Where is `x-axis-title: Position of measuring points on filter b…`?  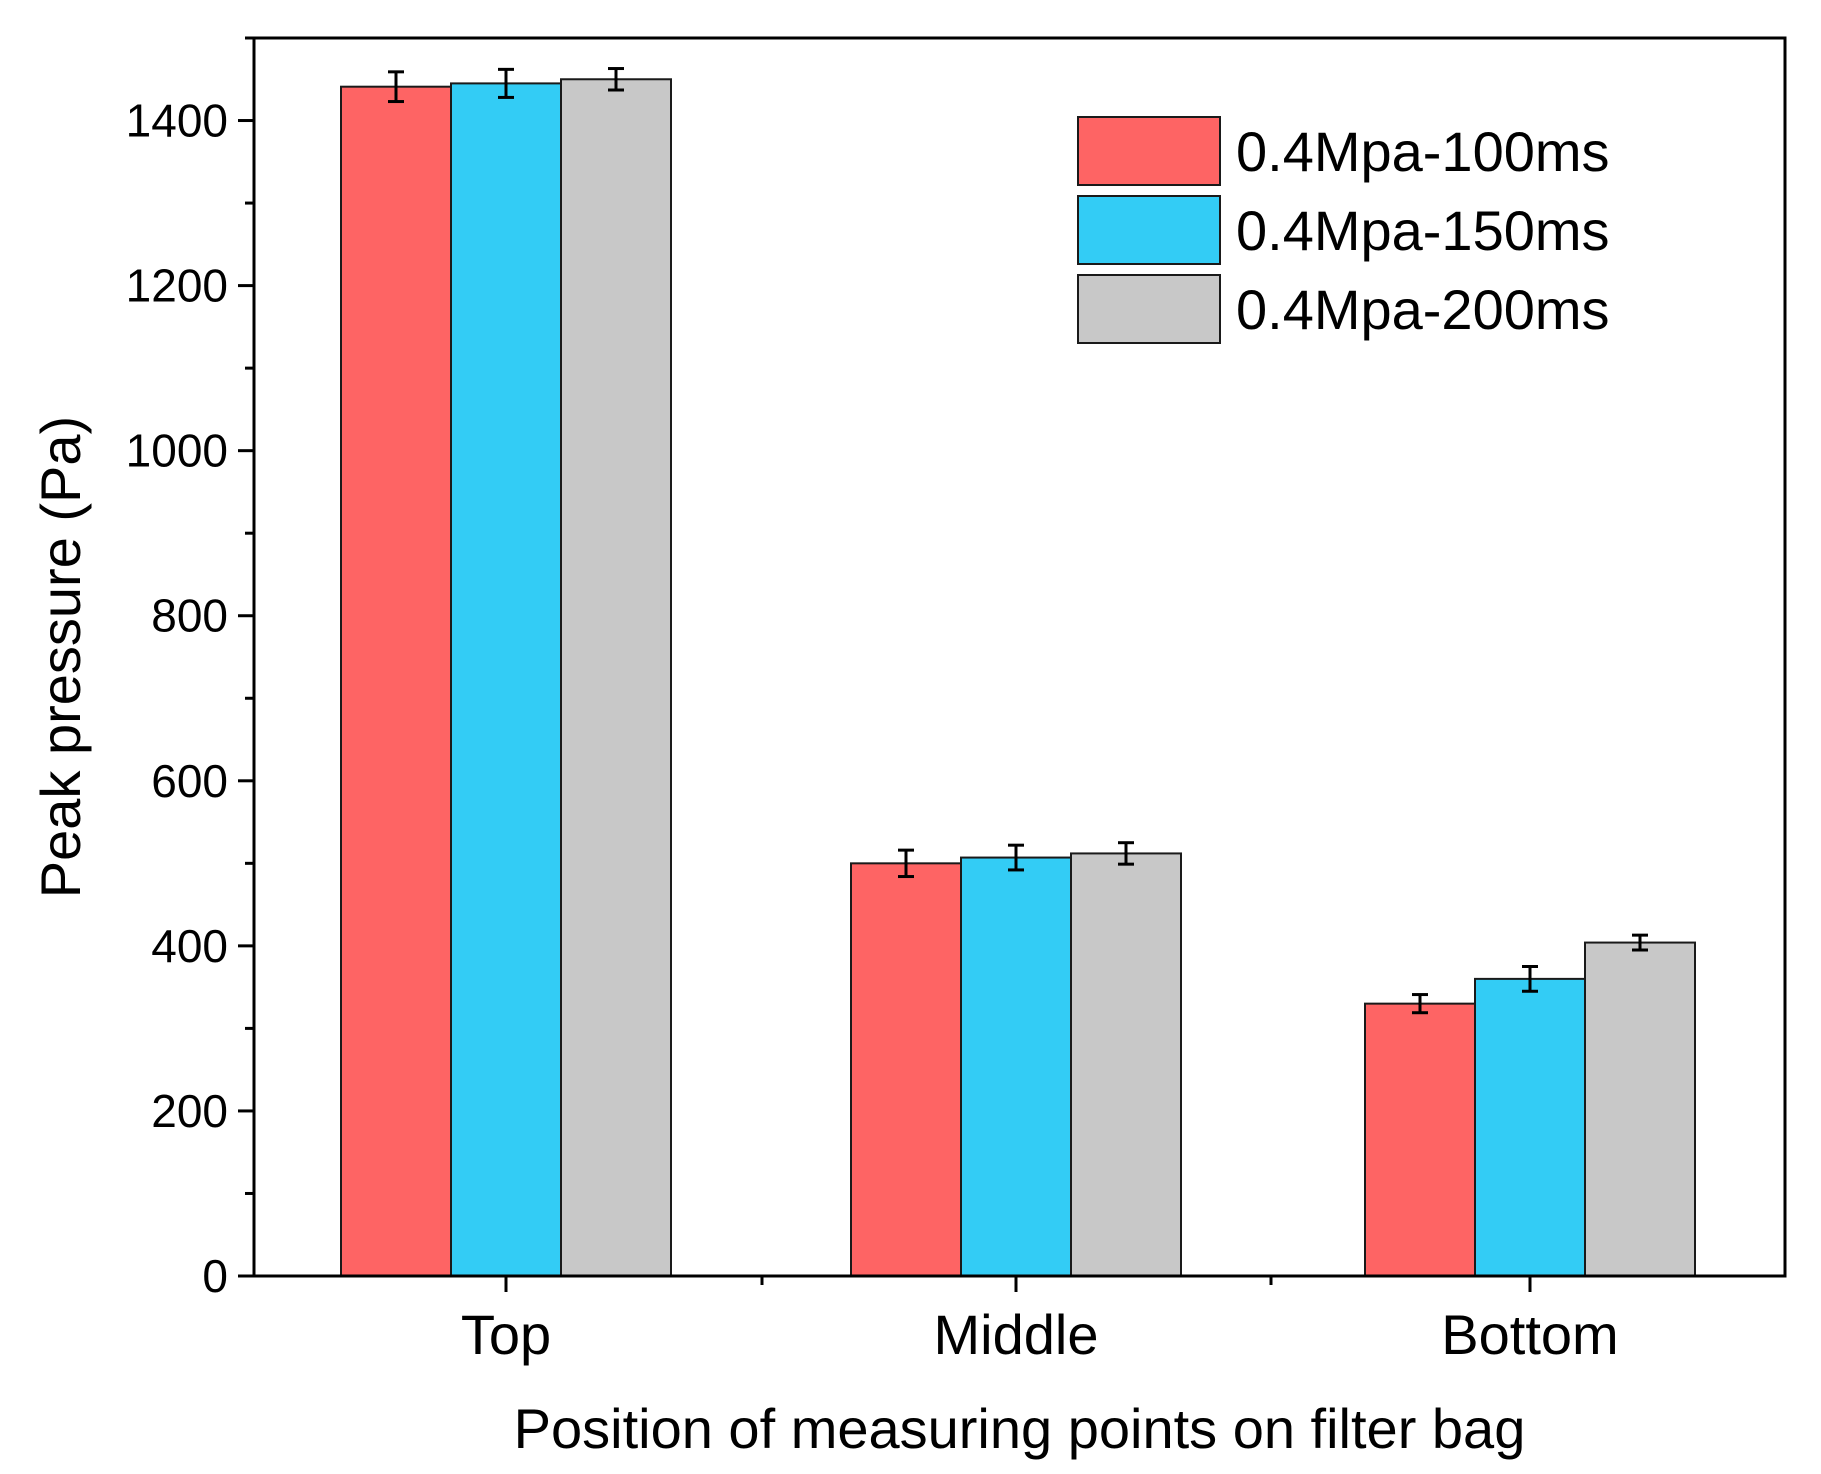 x-axis-title: Position of measuring points on filter b… is located at coordinates (1020, 1428).